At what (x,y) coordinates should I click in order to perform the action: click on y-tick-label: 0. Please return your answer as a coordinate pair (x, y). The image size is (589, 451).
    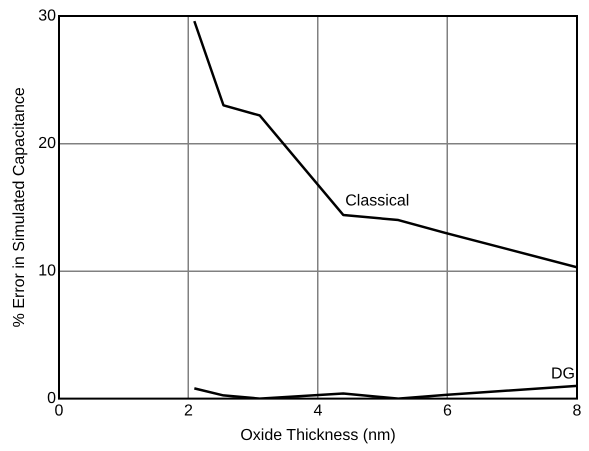
    Looking at the image, I should click on (51, 399).